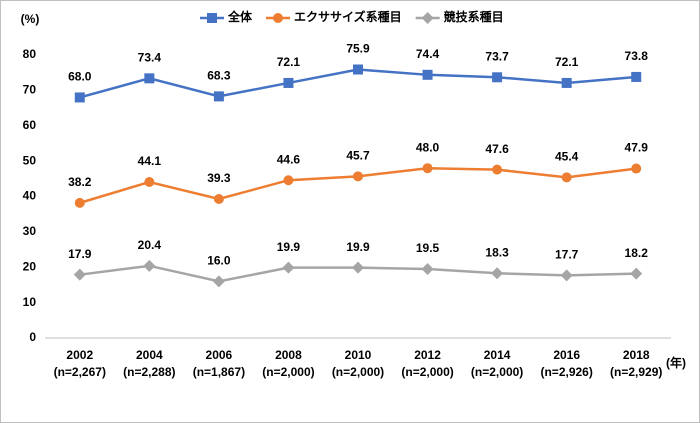  Describe the element at coordinates (80, 372) in the screenshot. I see `x-sample-size: (n=2,267)` at that location.